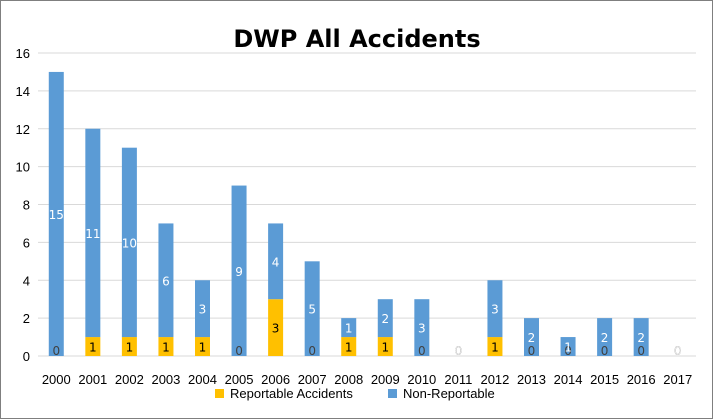 The image size is (713, 419). What do you see at coordinates (604, 379) in the screenshot?
I see `x-tick-label: 2015` at bounding box center [604, 379].